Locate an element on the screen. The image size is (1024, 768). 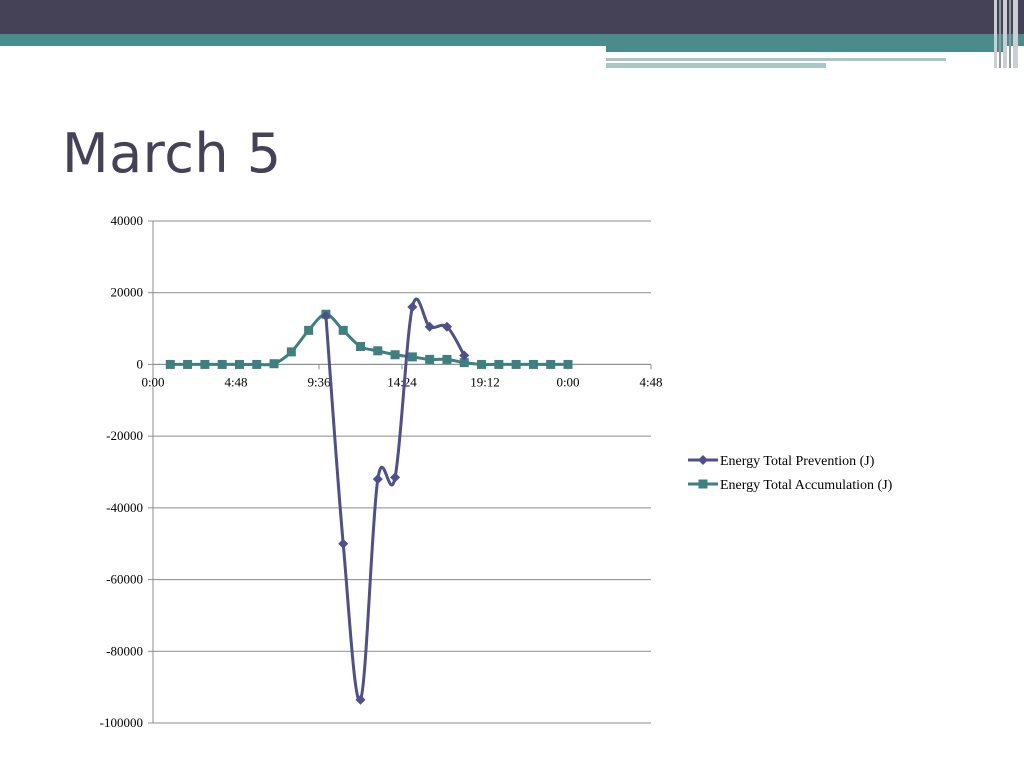
y-tick-label: 0 is located at coordinates (140, 363).